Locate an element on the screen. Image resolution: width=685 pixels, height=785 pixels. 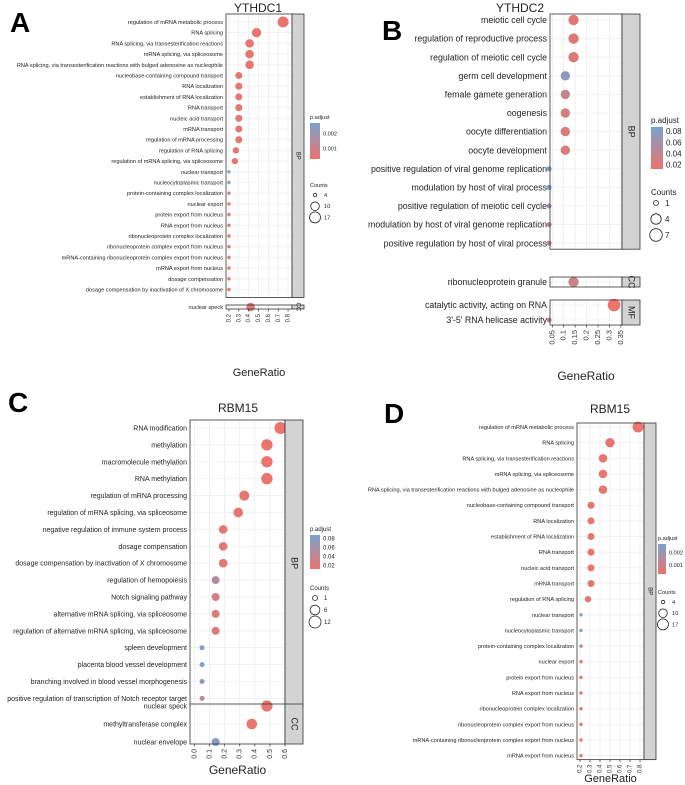
x-tick-label: 0.7 is located at coordinates (631, 768).